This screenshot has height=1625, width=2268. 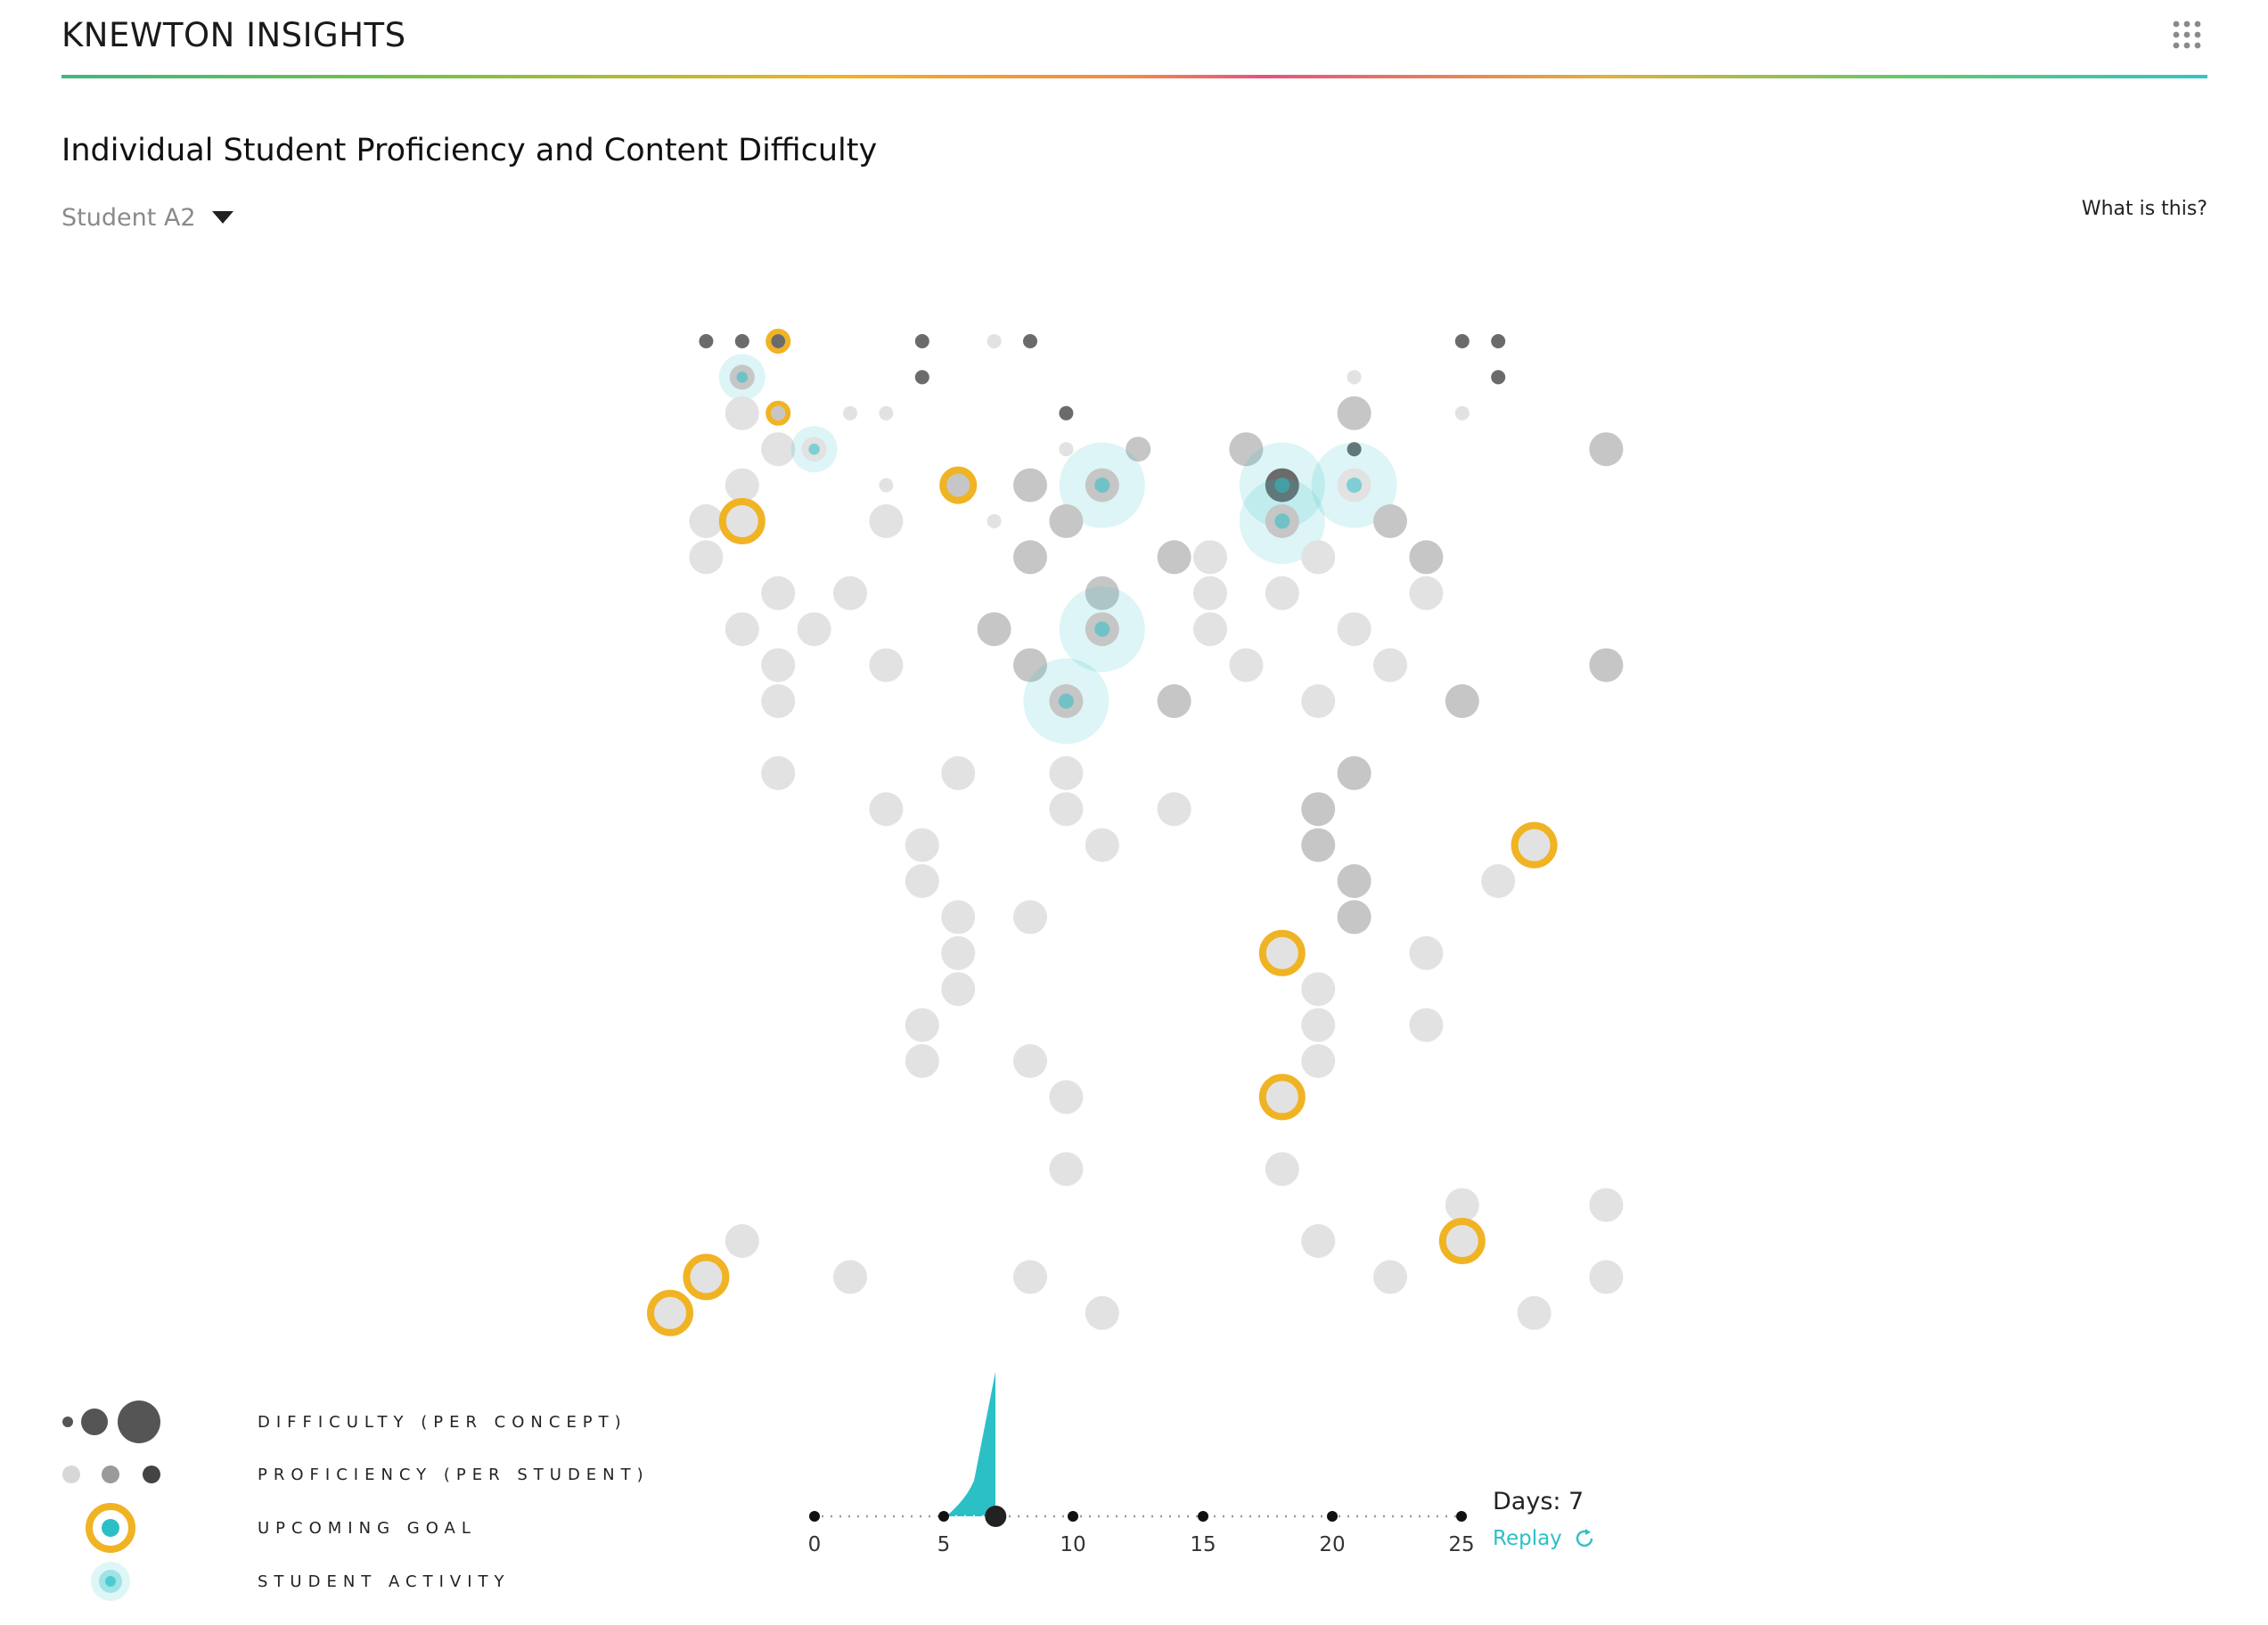 What do you see at coordinates (2144, 209) in the screenshot?
I see `what-is-this-link: What is this?` at bounding box center [2144, 209].